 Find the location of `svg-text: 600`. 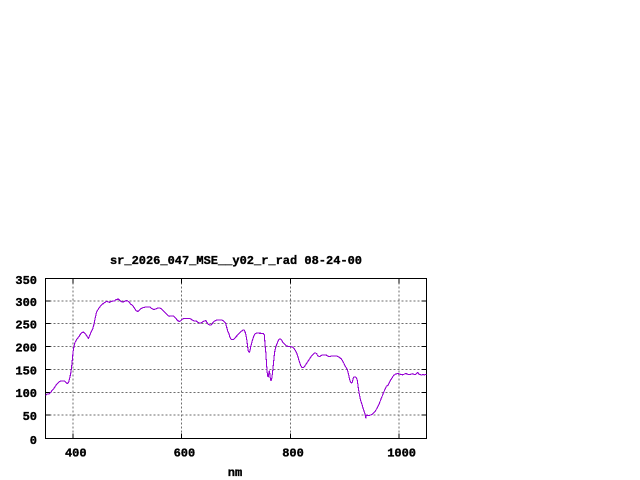

svg-text: 600 is located at coordinates (185, 454).